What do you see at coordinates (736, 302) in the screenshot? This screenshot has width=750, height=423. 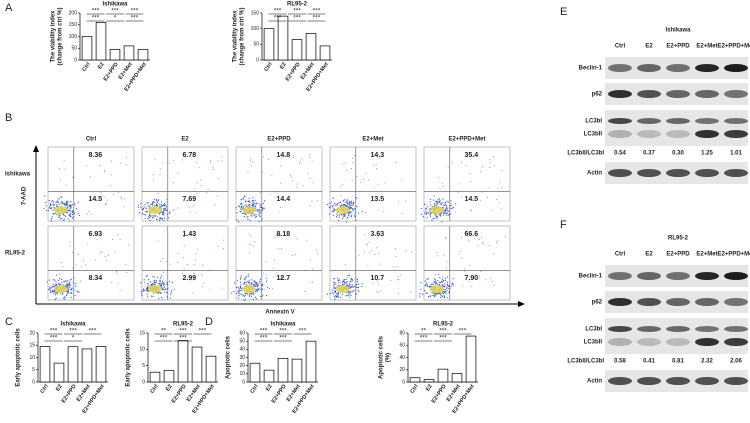 I see `blot-band` at bounding box center [736, 302].